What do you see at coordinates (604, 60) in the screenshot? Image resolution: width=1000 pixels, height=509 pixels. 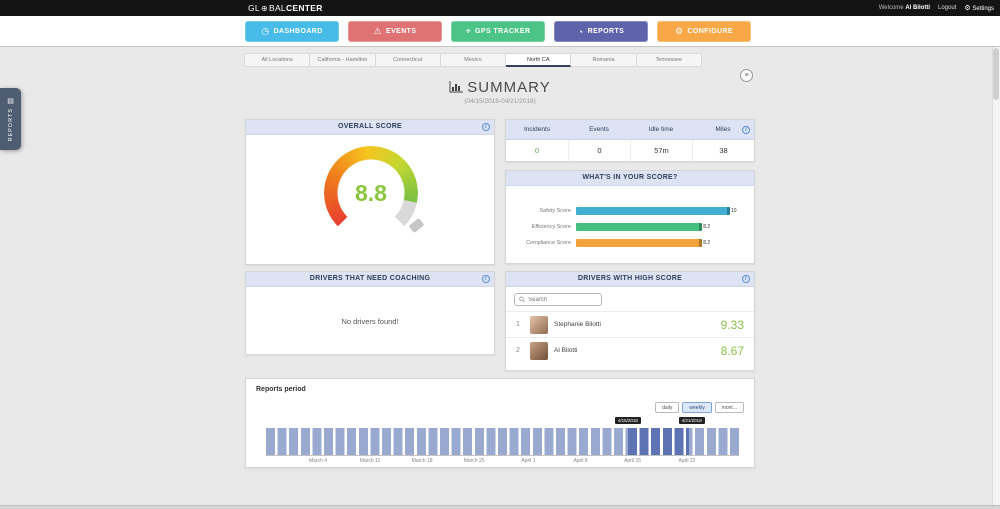 I see `tab-romania: Romania` at bounding box center [604, 60].